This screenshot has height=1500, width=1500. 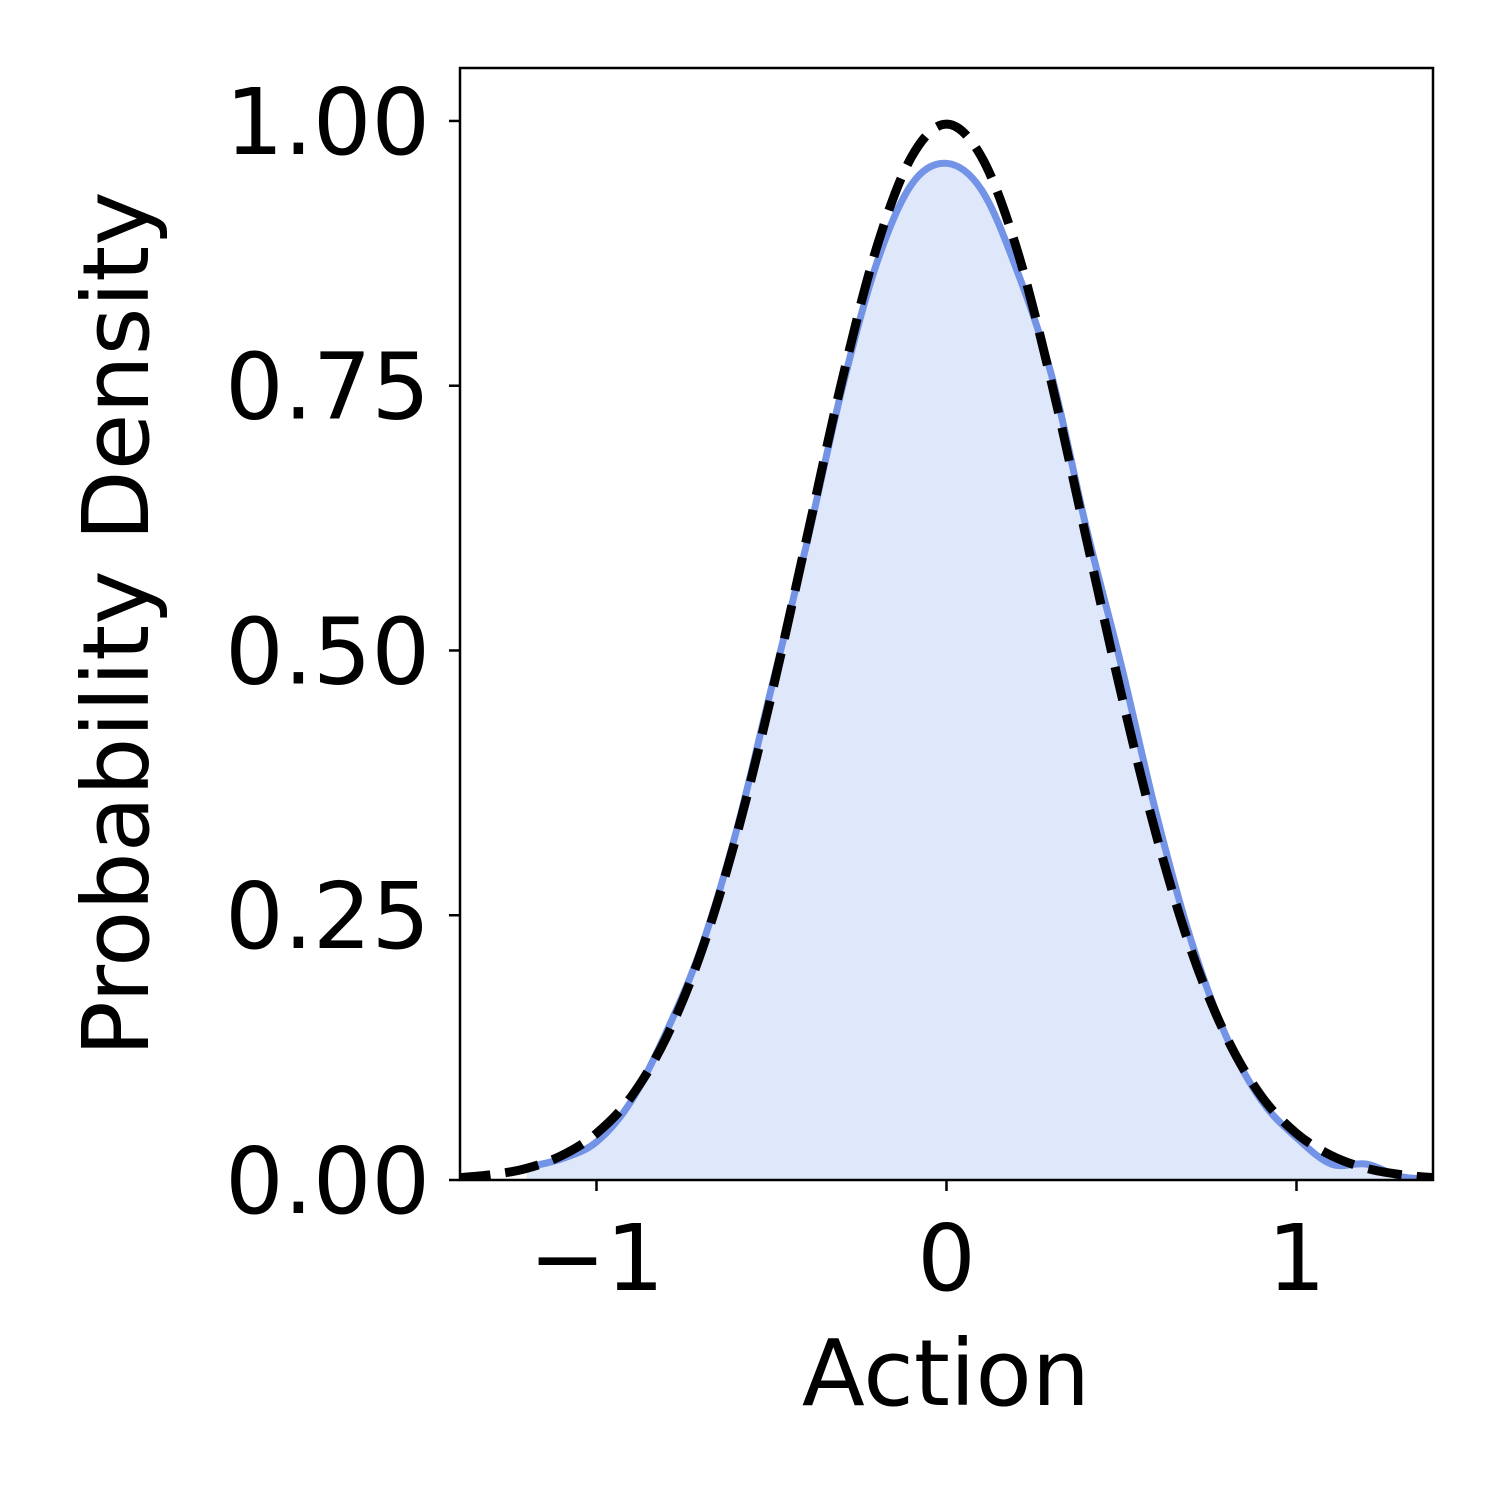 What do you see at coordinates (116, 623) in the screenshot?
I see `y-axis-label: Probability Density` at bounding box center [116, 623].